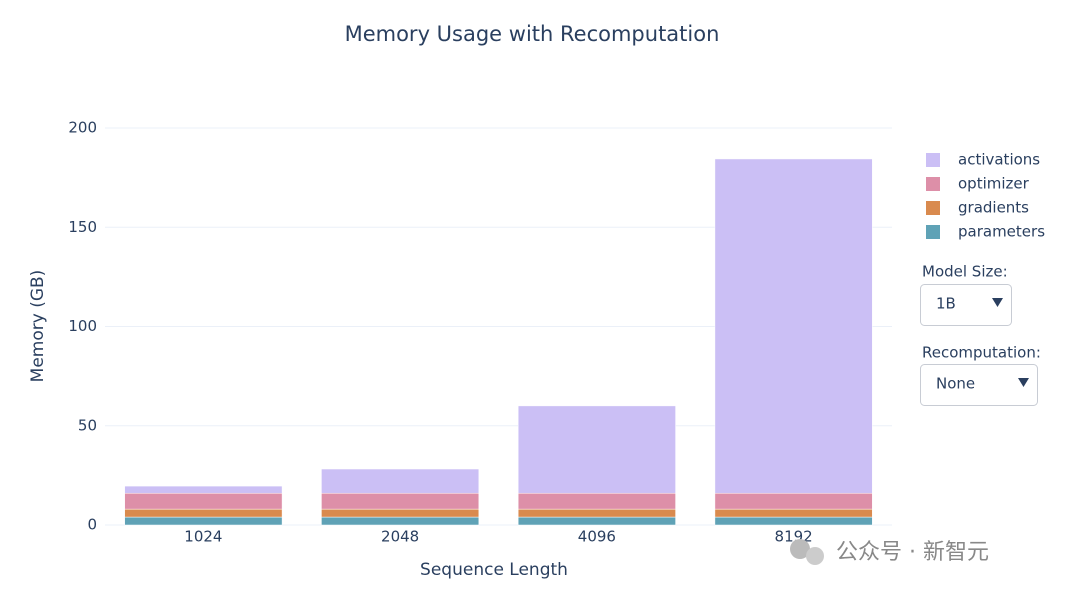 The width and height of the screenshot is (1080, 597). What do you see at coordinates (993, 208) in the screenshot?
I see `legend-label: gradients` at bounding box center [993, 208].